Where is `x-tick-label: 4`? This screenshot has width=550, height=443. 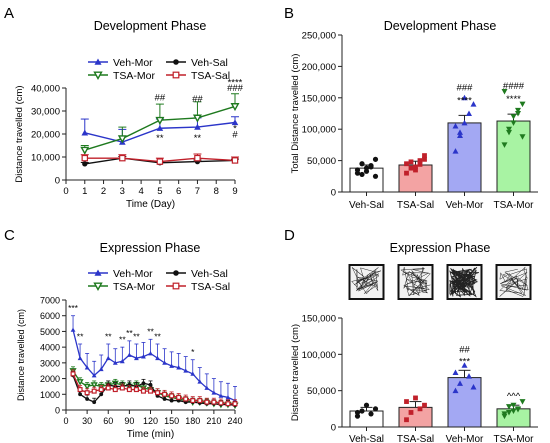 x-tick-label: 4 is located at coordinates (140, 191).